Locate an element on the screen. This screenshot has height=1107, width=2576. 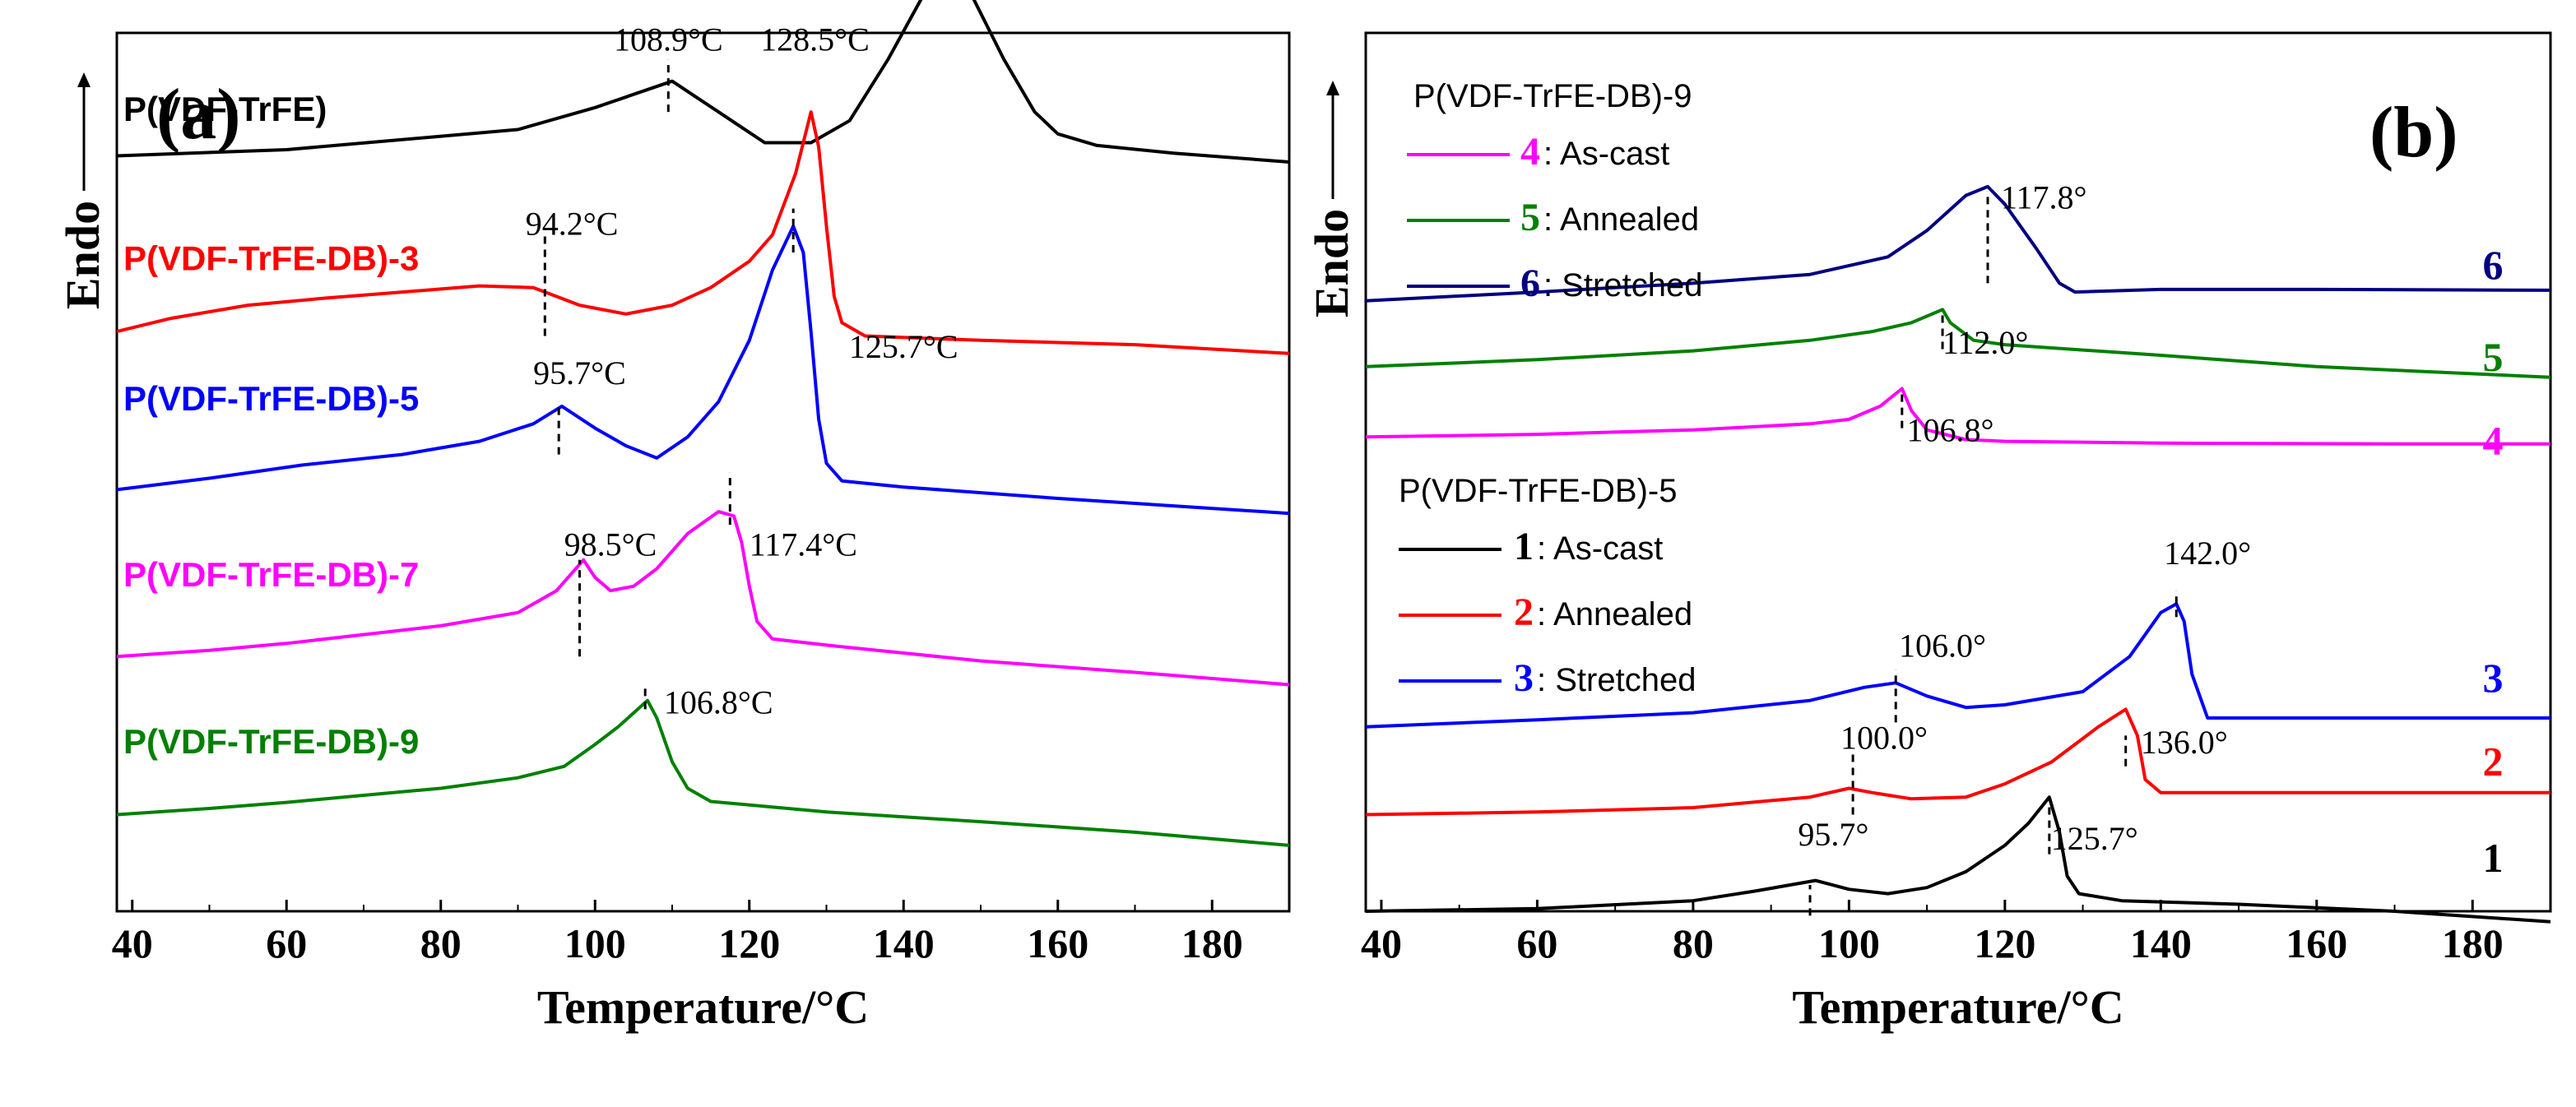
peak-annotation: 125.7°C is located at coordinates (904, 346).